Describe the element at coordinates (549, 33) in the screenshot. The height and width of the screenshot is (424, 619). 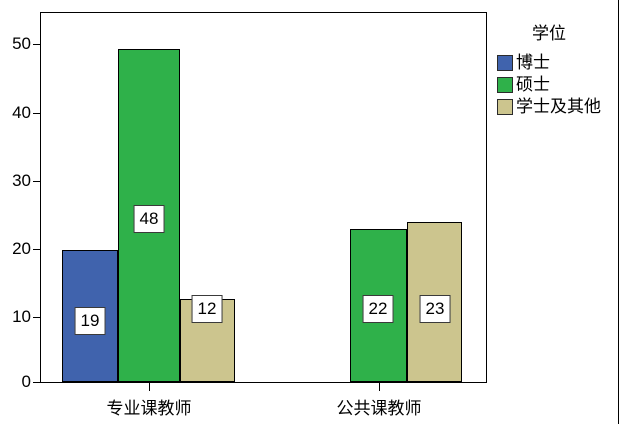
I see `legend-title: 学位` at that location.